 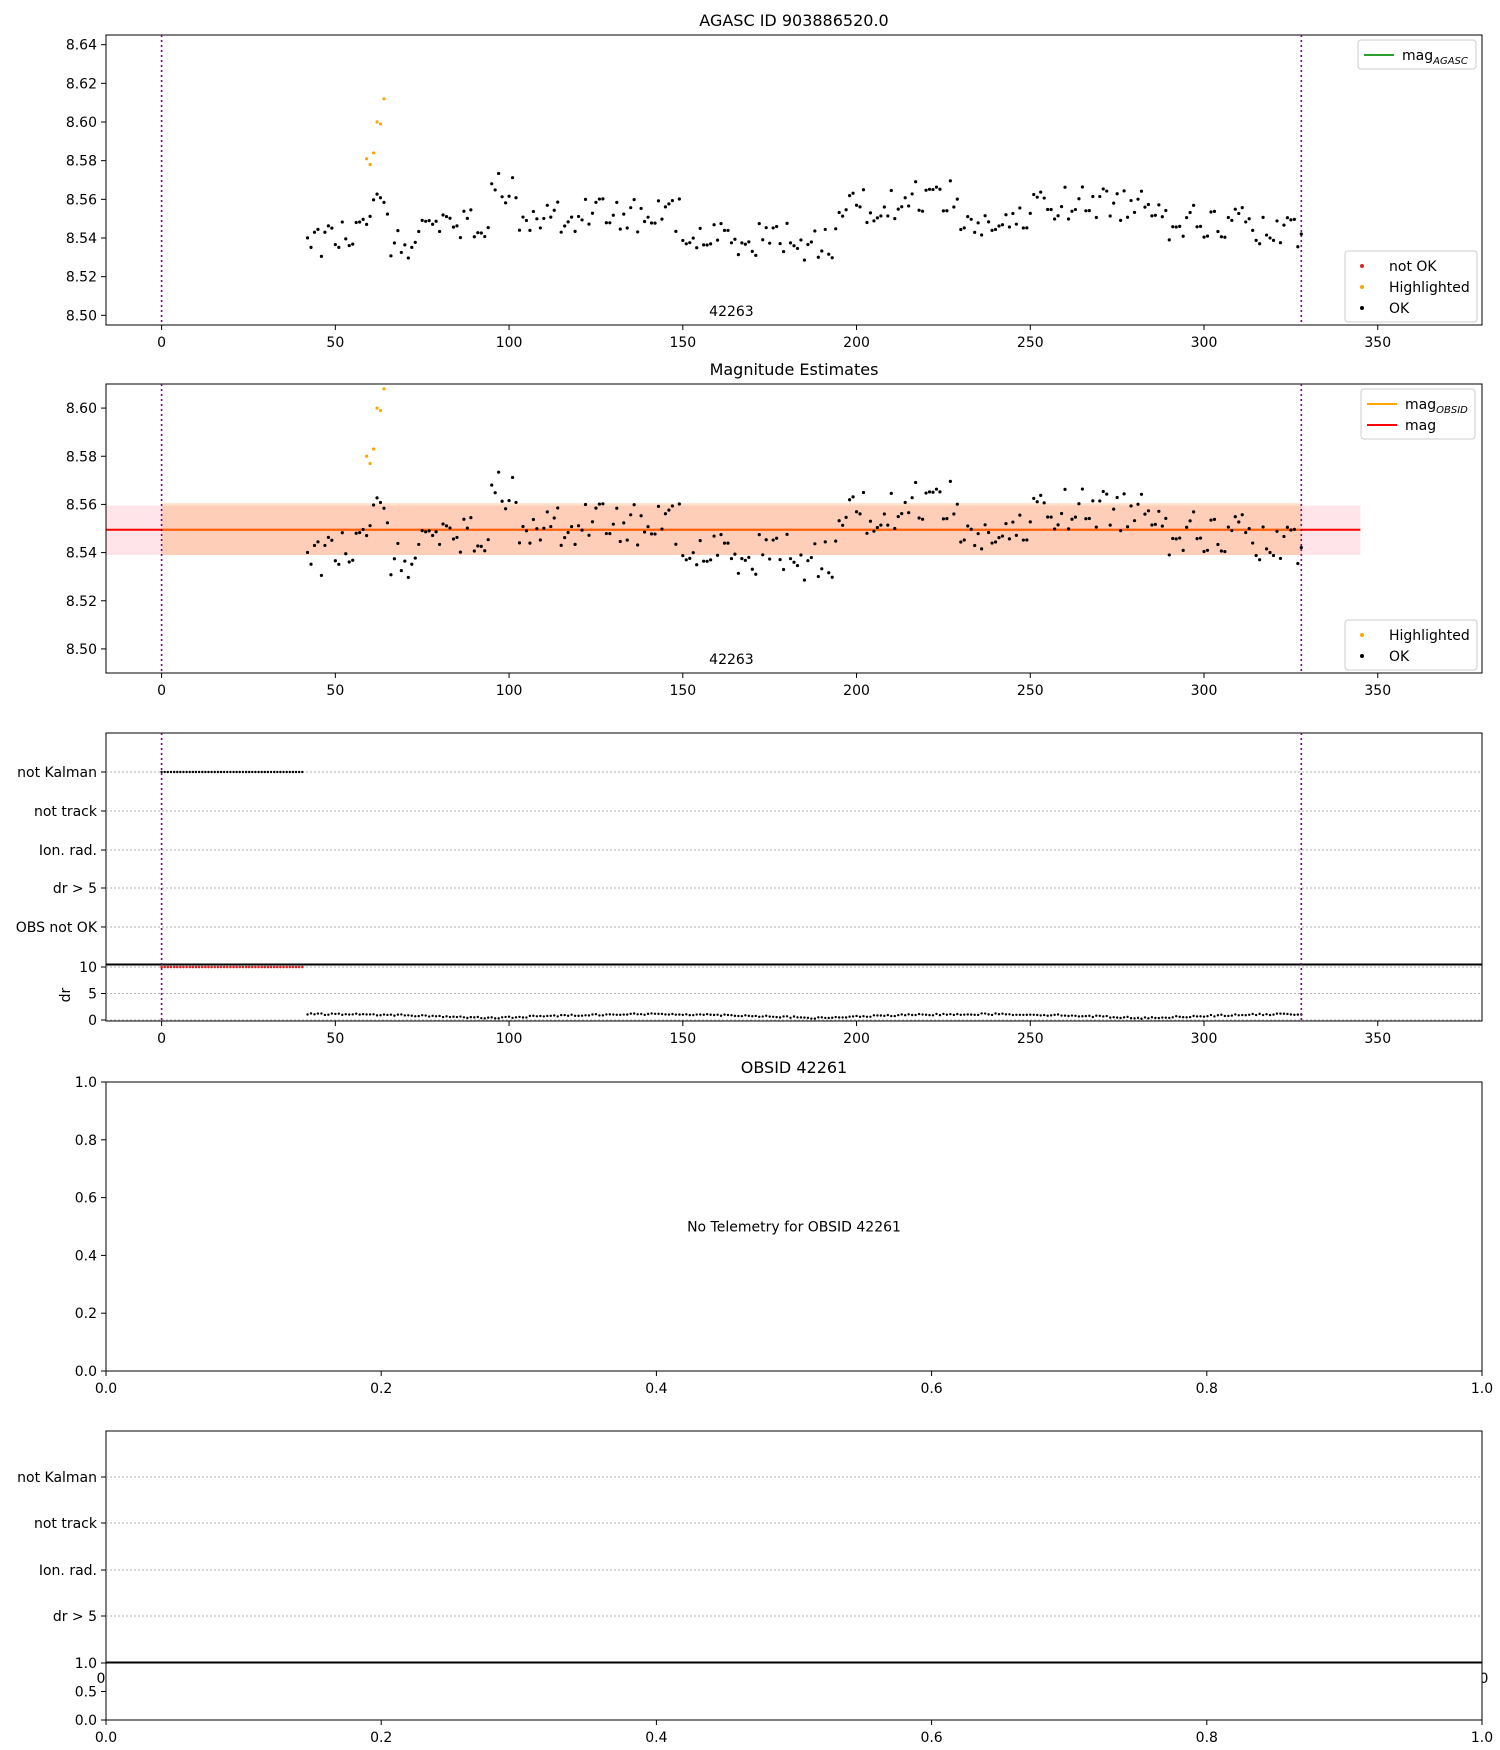 I want to click on panel4-title: OBSID 42261, so click(x=794, y=1067).